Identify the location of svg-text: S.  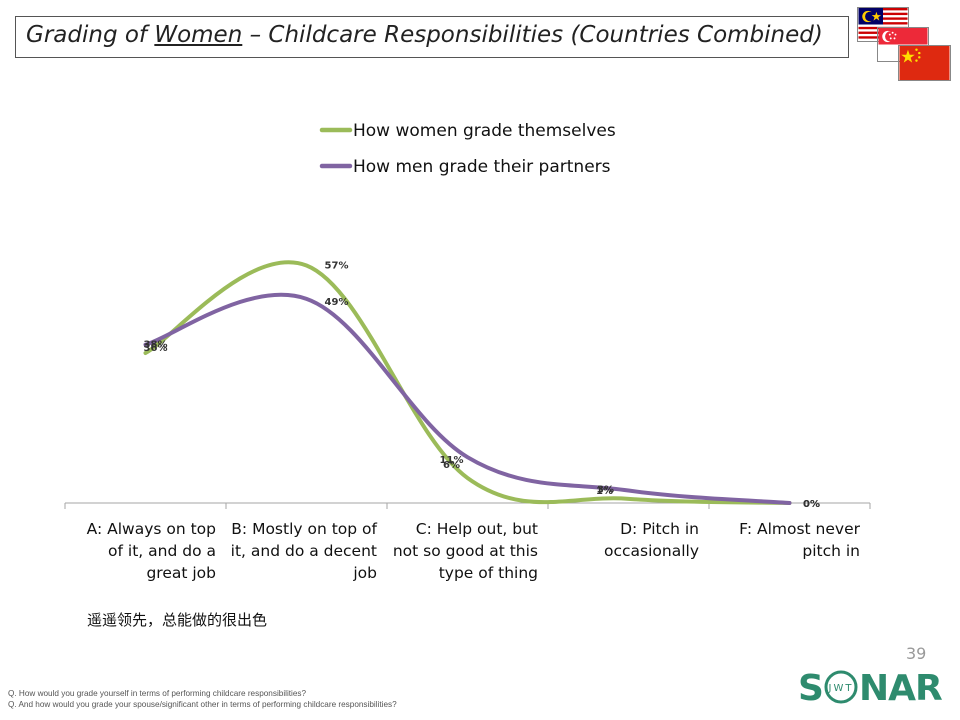
(810, 688).